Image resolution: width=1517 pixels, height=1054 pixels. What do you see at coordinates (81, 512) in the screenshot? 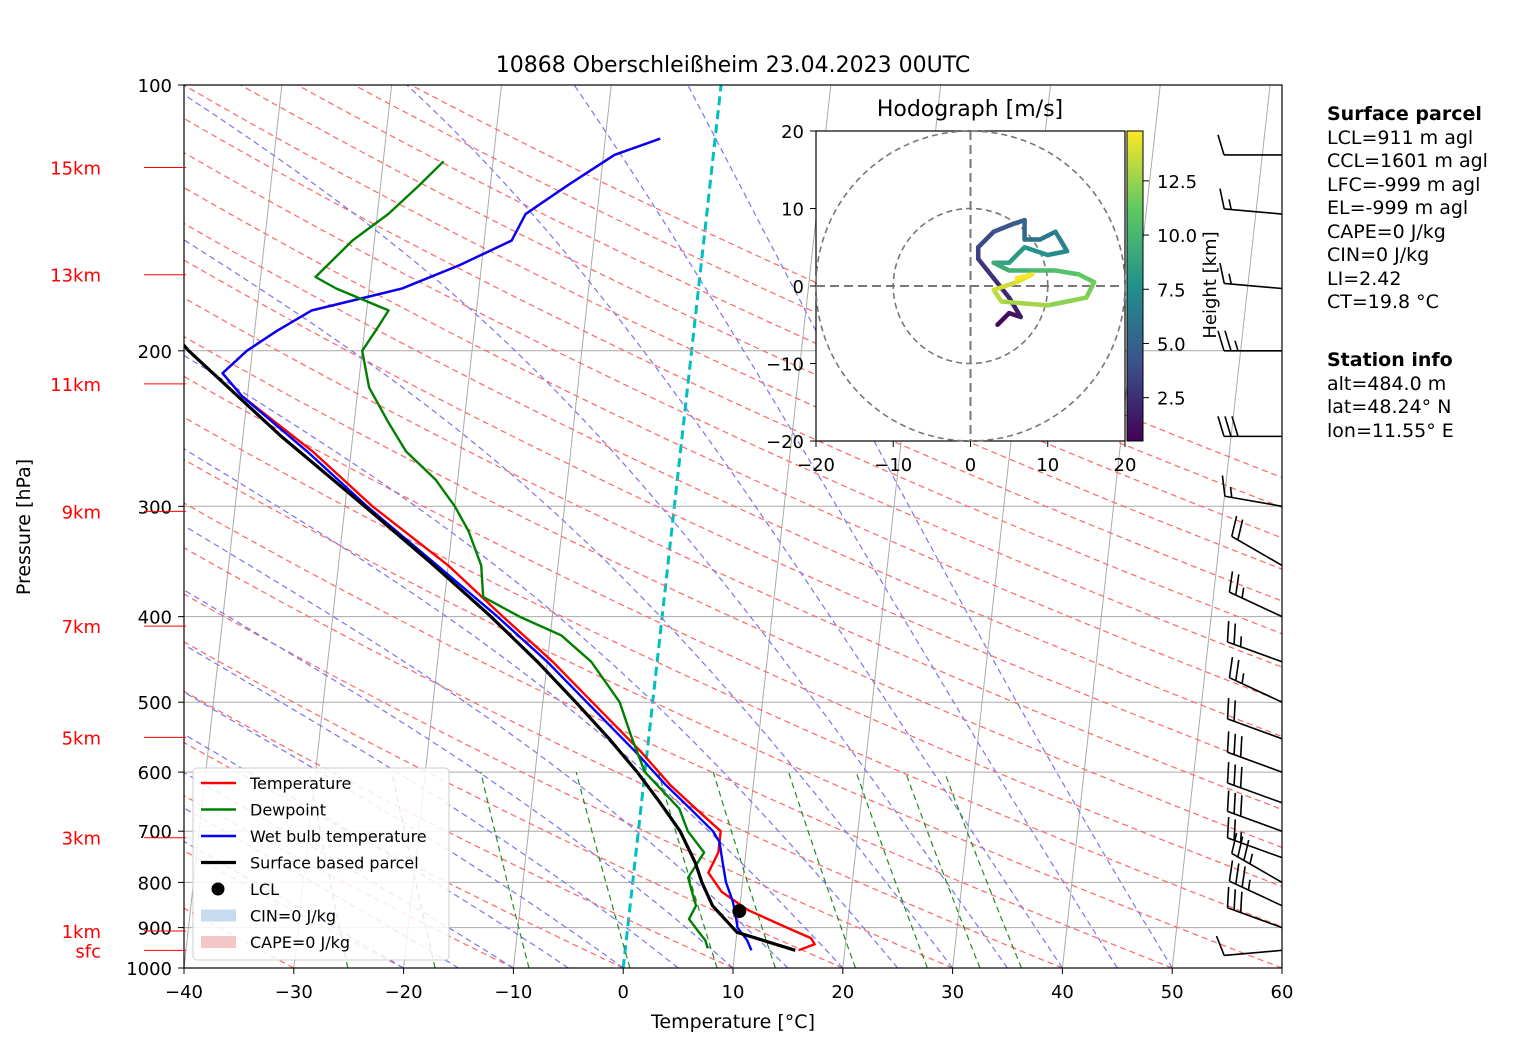
I see `height-label: 9km` at bounding box center [81, 512].